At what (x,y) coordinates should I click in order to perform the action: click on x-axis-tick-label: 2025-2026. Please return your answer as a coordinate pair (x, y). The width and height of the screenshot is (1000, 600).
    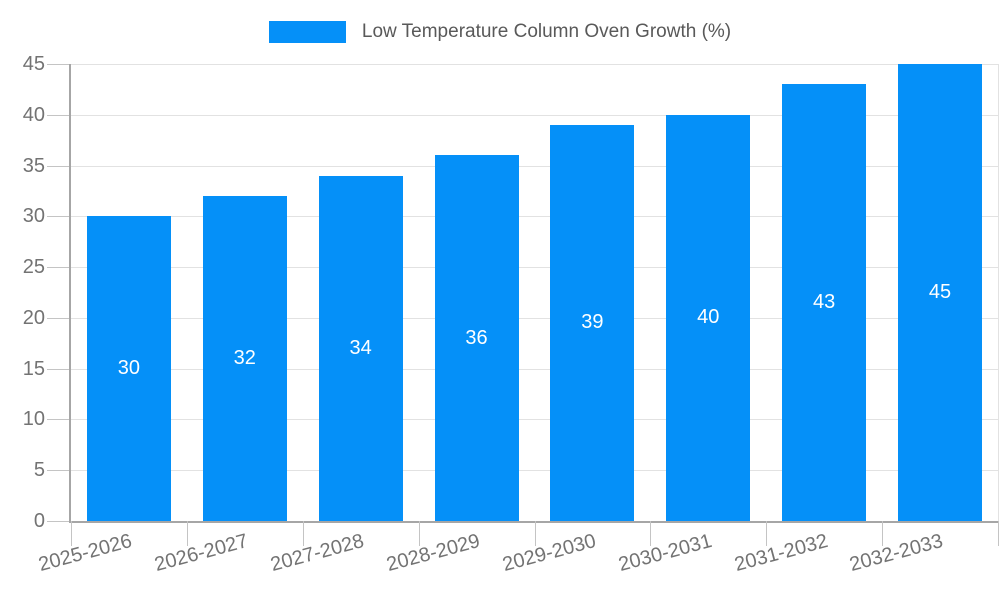
    Looking at the image, I should click on (85, 553).